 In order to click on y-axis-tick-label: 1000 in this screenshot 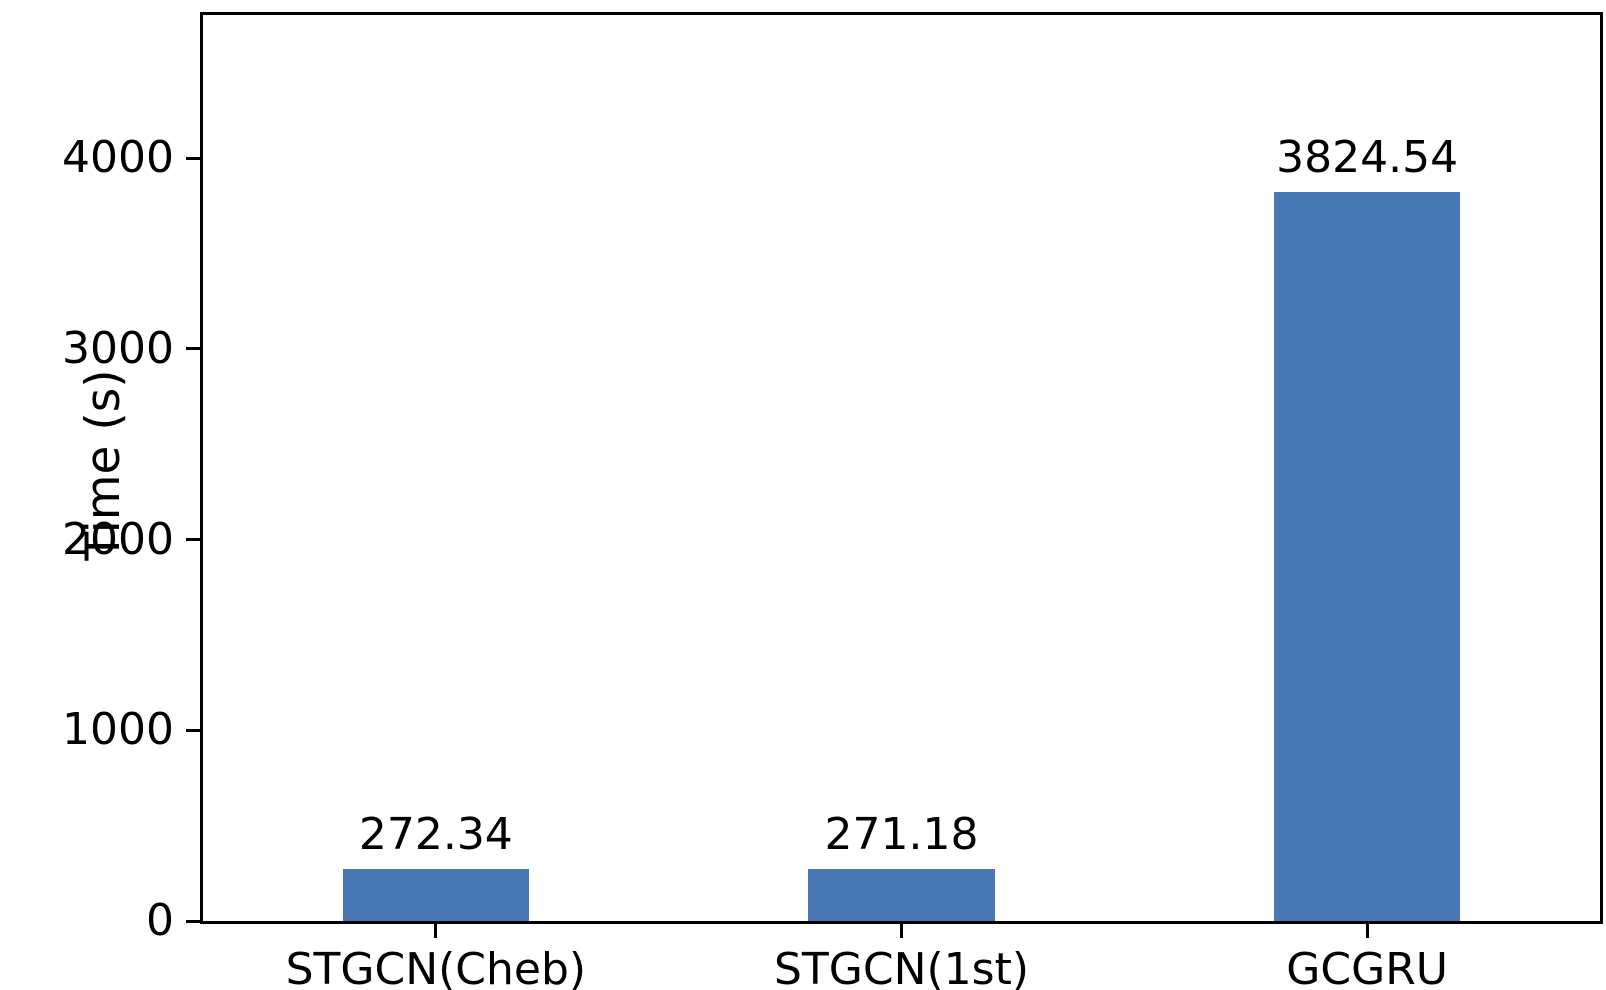, I will do `click(118, 730)`.